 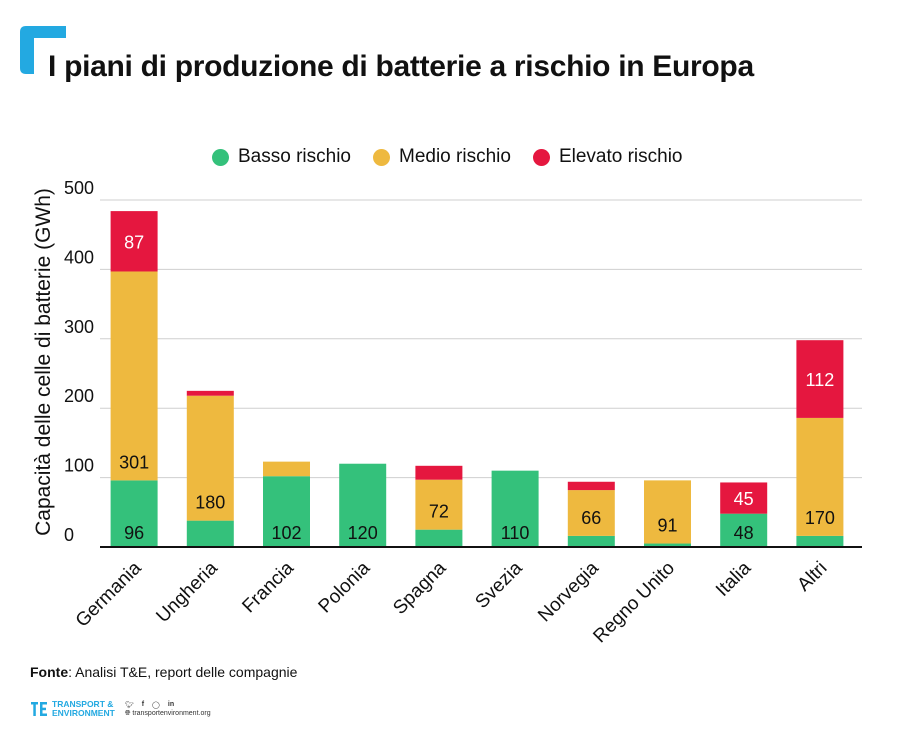 I want to click on source-label: Fonte, so click(x=49, y=672).